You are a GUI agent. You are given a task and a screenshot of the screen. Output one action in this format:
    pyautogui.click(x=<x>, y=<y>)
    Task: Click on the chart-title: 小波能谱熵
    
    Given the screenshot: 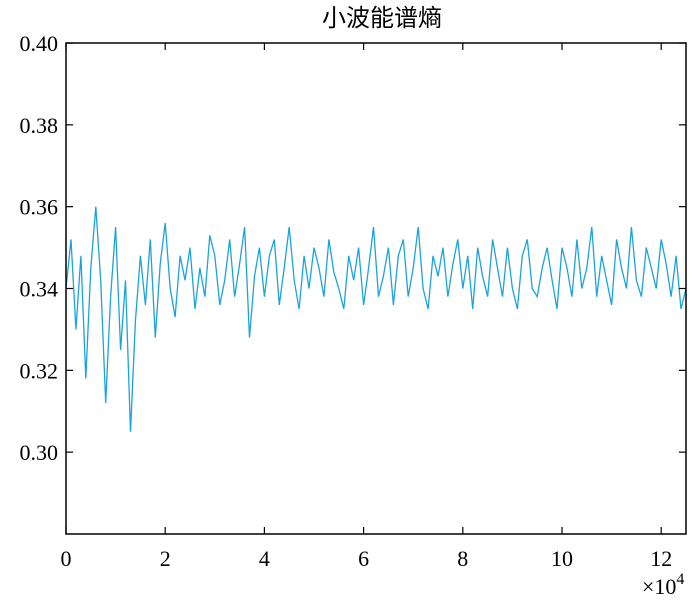 What is the action you would take?
    pyautogui.click(x=382, y=18)
    